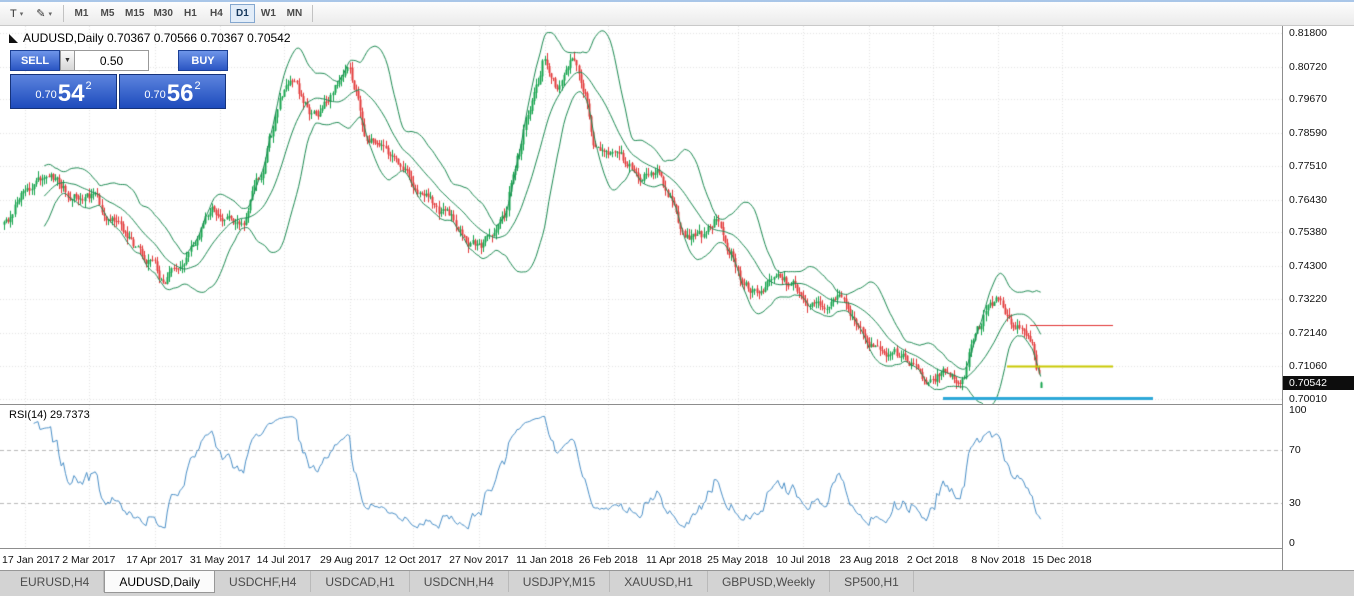  Describe the element at coordinates (1308, 399) in the screenshot. I see `price-axis-label: 0.70010` at that location.